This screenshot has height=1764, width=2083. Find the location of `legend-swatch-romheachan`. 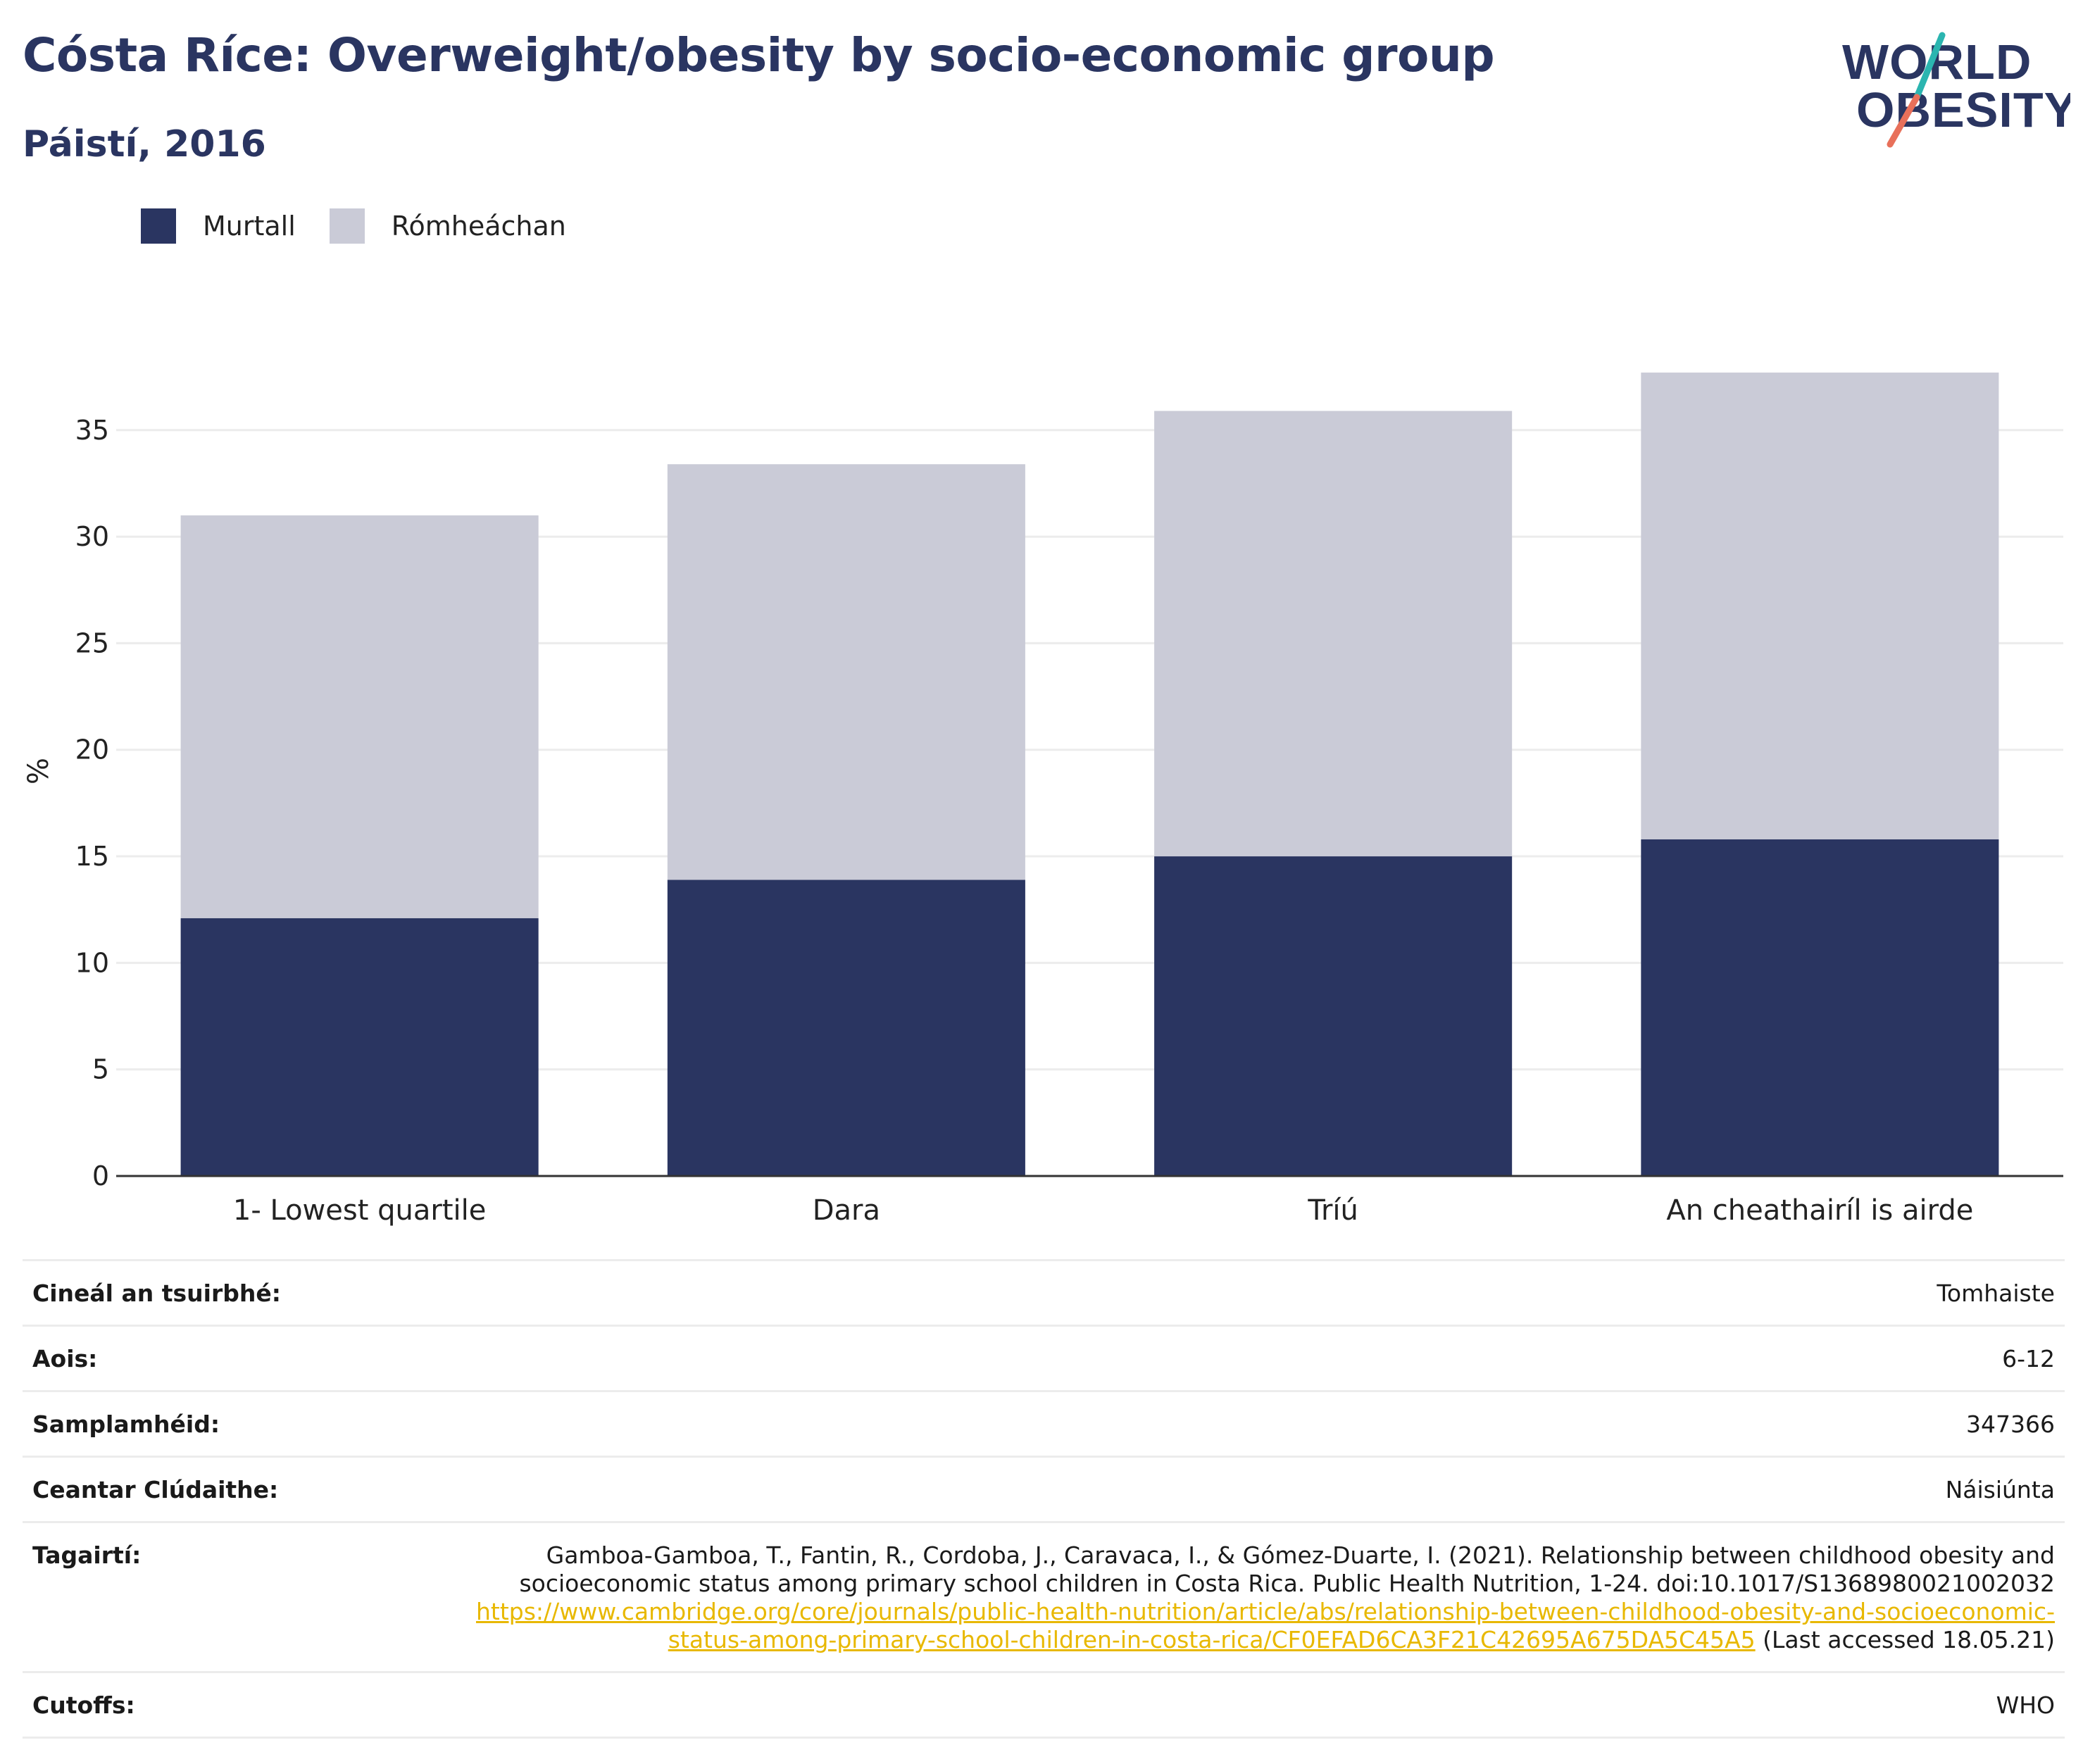

legend-swatch-romheachan is located at coordinates (347, 226).